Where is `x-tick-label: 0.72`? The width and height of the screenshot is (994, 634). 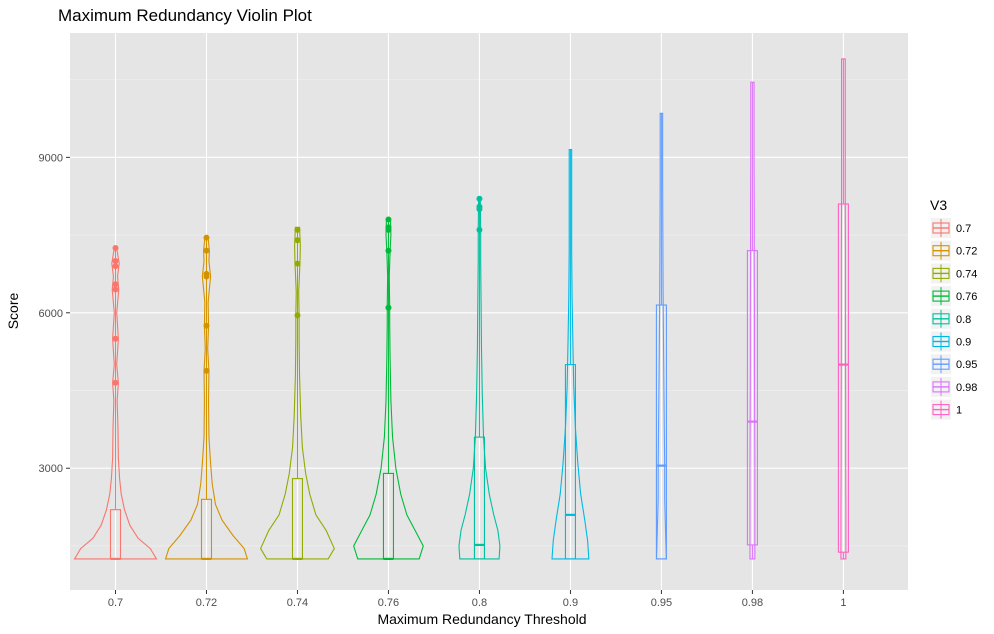 x-tick-label: 0.72 is located at coordinates (206, 603).